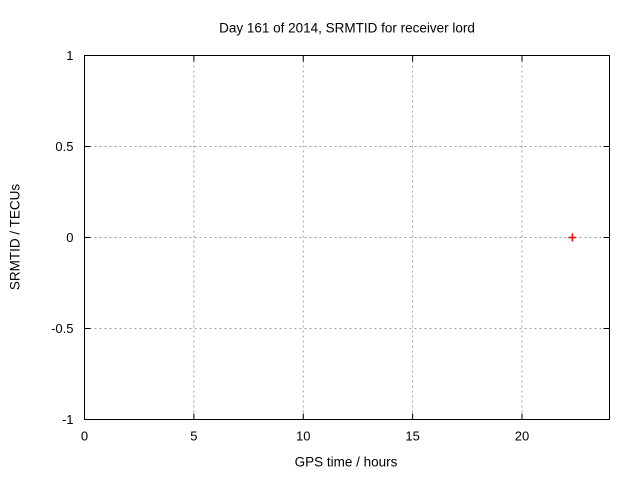  Describe the element at coordinates (64, 146) in the screenshot. I see `y-tick-label: 0.5` at that location.